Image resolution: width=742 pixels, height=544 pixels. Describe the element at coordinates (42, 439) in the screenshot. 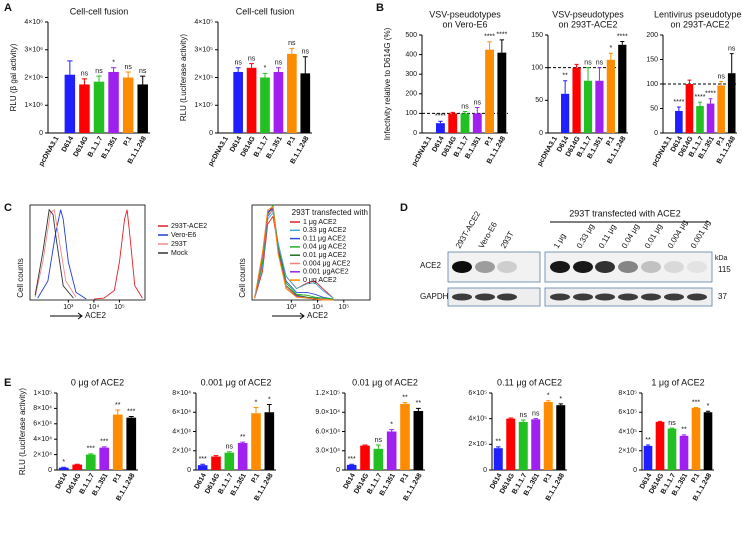

I see `y-tick-label: 4×10⁴` at that location.